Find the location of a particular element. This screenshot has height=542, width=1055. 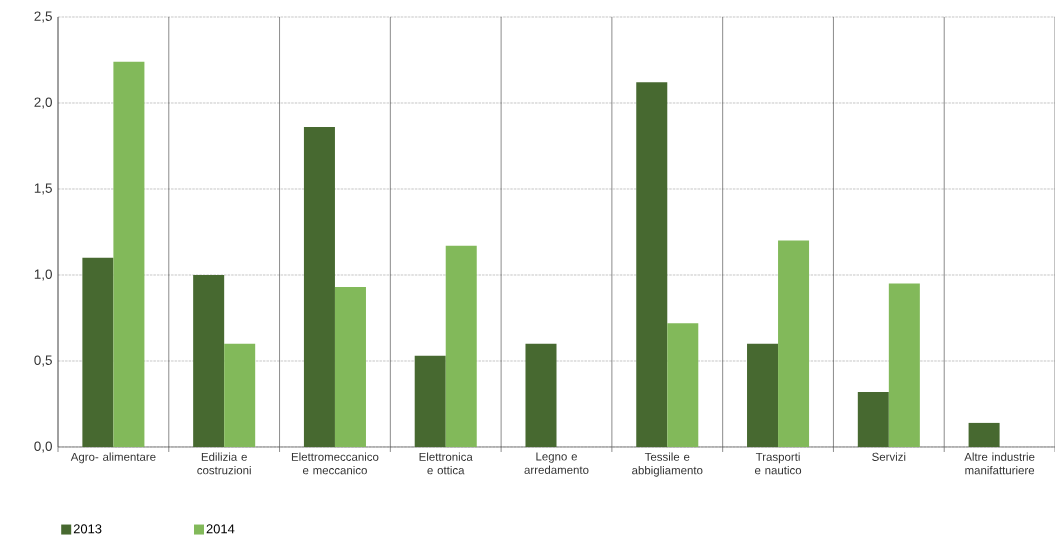

y-tick-label: 0,0 is located at coordinates (43, 447).